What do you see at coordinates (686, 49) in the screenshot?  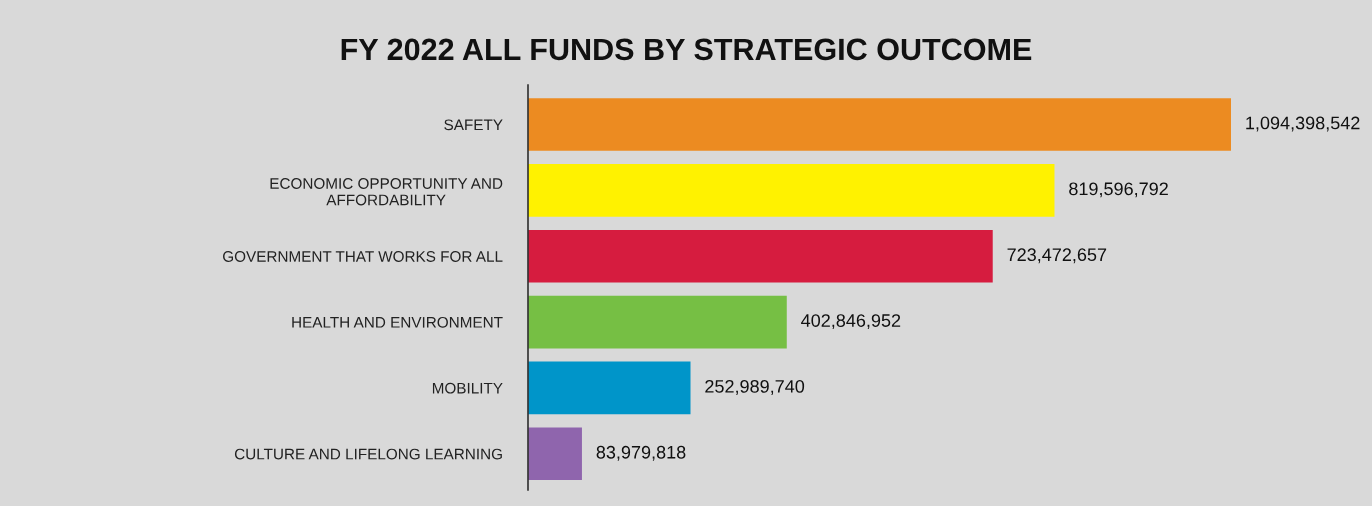 I see `chart-title: FY 2022 ALL FUNDS BY STRATEGIC OUTCOME` at bounding box center [686, 49].